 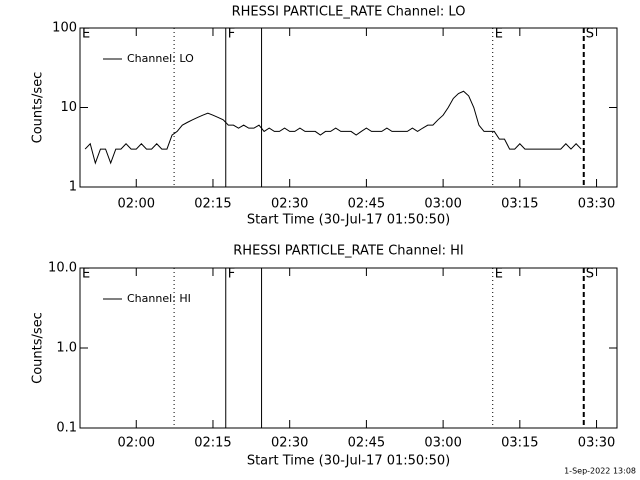 I want to click on y-tick-label: 1, so click(x=73, y=187).